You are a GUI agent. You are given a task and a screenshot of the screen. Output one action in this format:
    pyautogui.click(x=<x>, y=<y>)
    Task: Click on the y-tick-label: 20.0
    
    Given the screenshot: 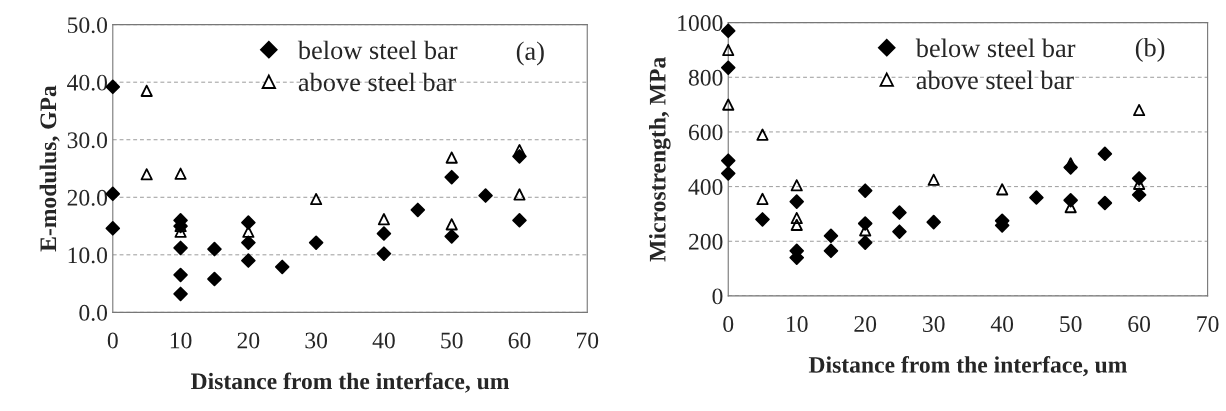 What is the action you would take?
    pyautogui.click(x=87, y=197)
    